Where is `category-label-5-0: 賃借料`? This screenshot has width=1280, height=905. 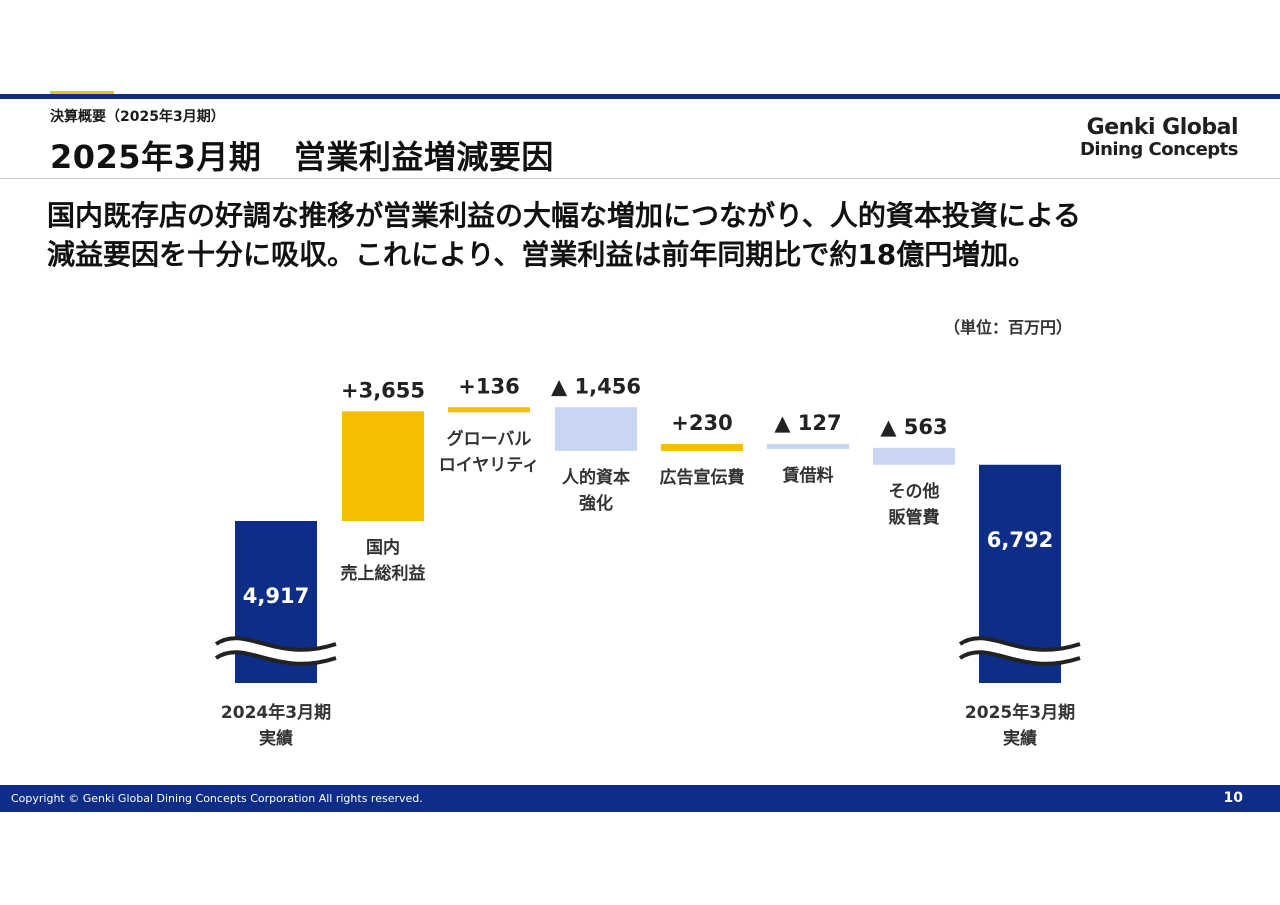 category-label-5-0: 賃借料 is located at coordinates (808, 475).